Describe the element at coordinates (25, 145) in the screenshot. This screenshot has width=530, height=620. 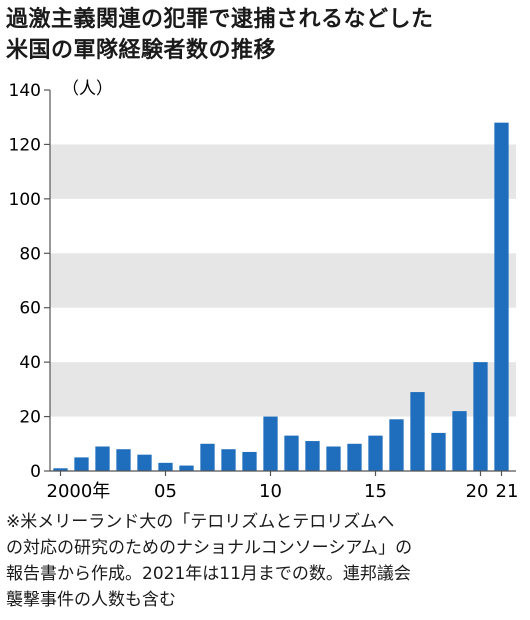
I see `y-tick-label: 120` at that location.